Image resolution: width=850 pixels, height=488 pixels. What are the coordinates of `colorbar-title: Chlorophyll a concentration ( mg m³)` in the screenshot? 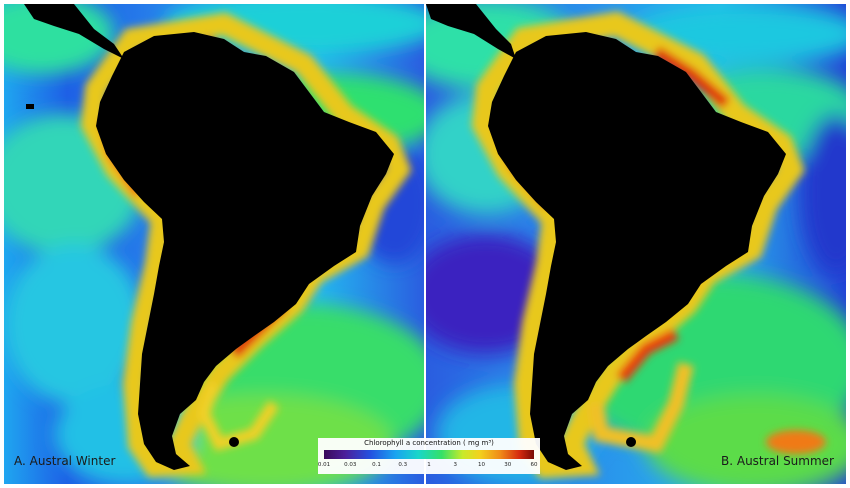 It's located at (429, 443).